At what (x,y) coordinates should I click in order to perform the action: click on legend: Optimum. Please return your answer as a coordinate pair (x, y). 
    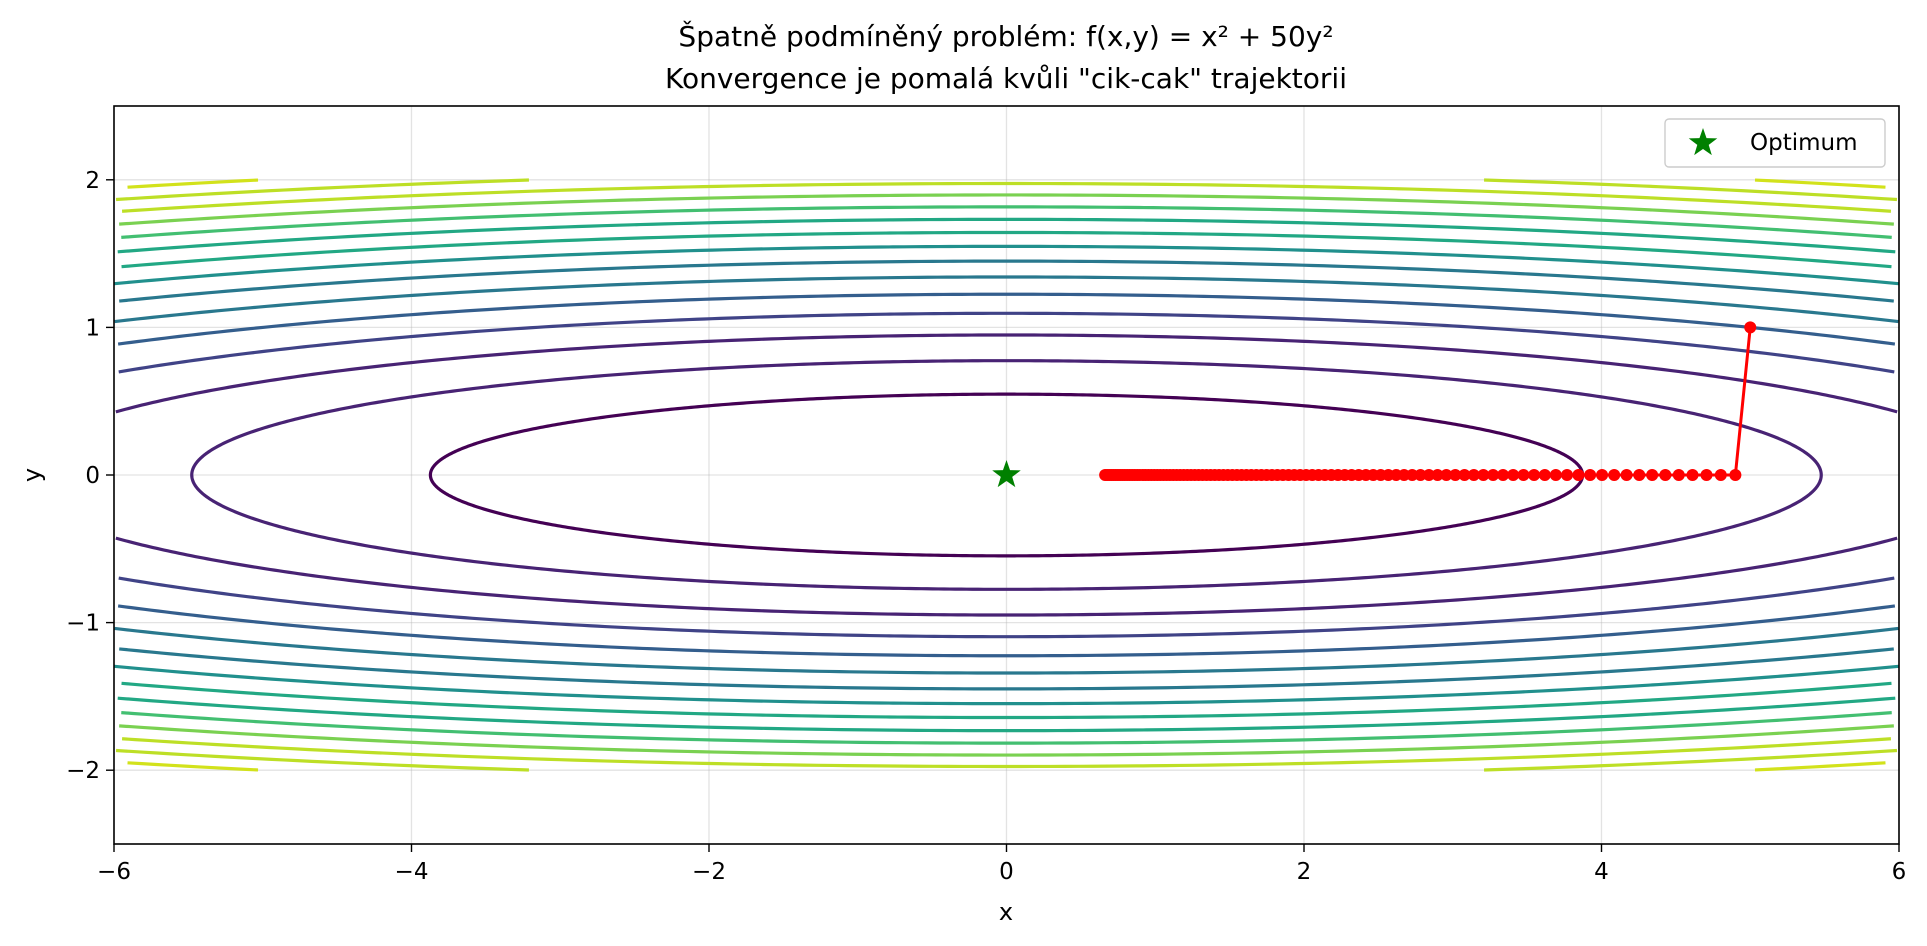
    Looking at the image, I should click on (1775, 143).